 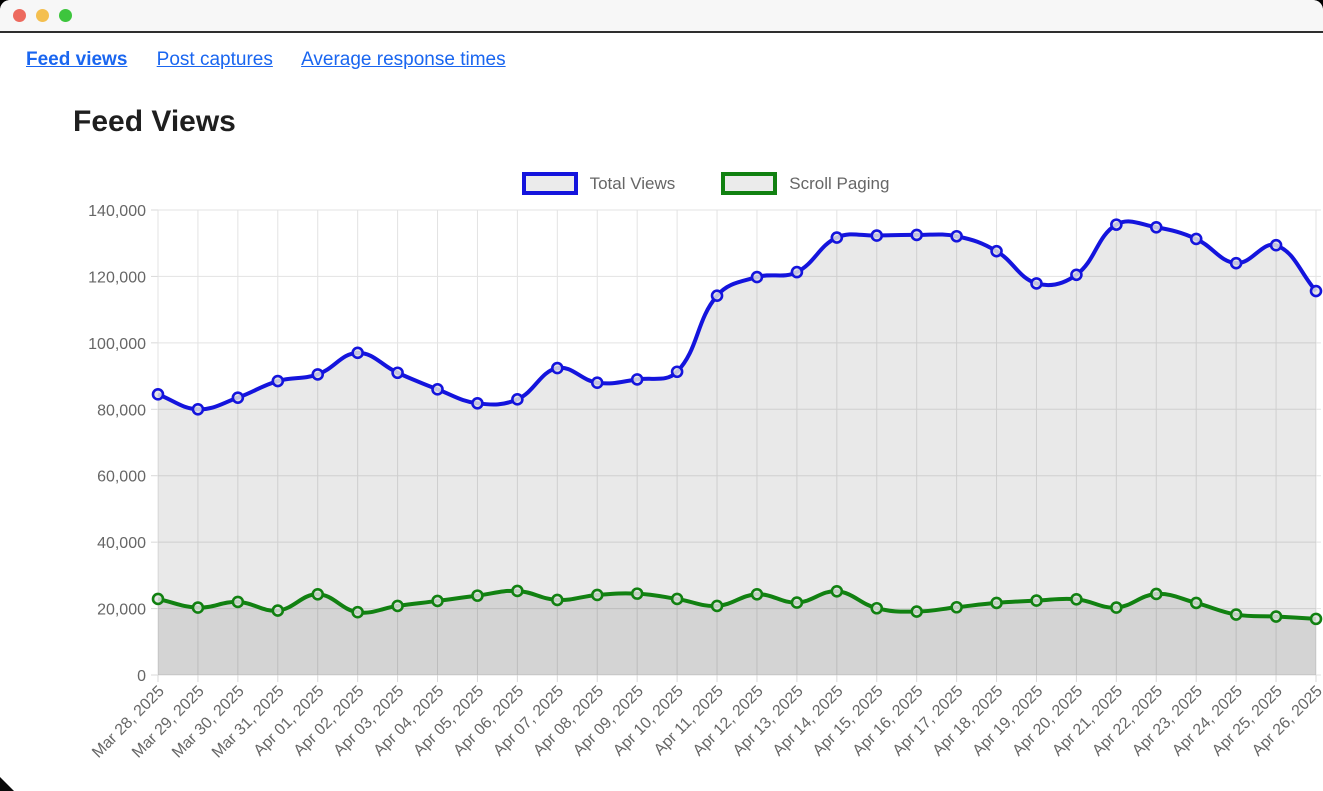 What do you see at coordinates (7, 784) in the screenshot?
I see `mouse-cursor` at bounding box center [7, 784].